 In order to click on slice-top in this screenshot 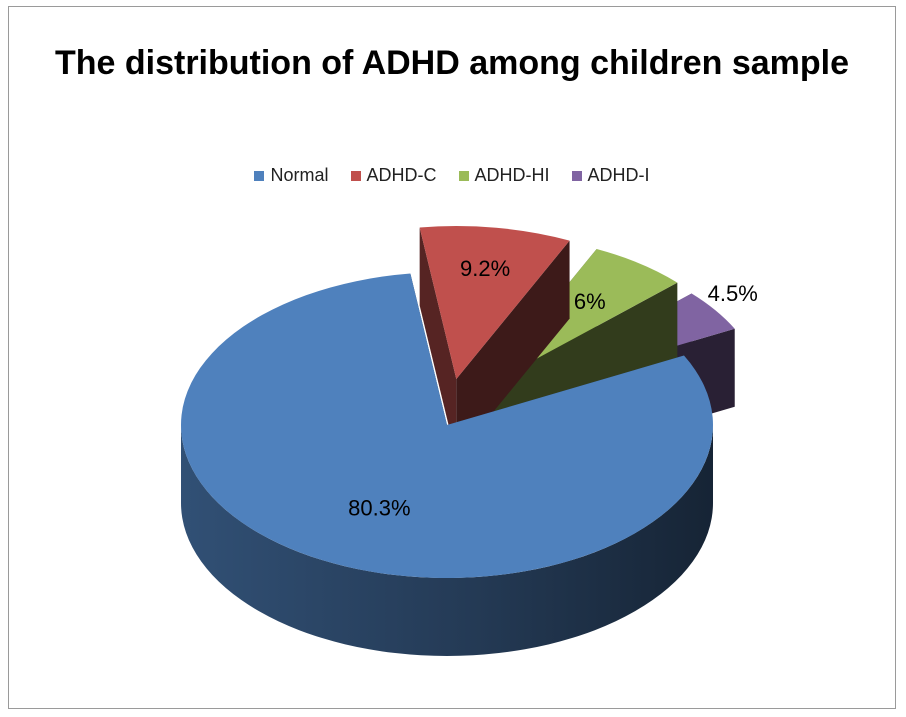, I will do `click(494, 303)`.